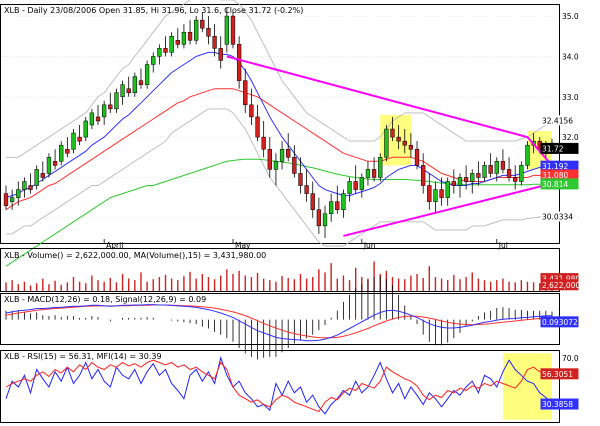 The width and height of the screenshot is (600, 426). I want to click on rsi-right-label: 30.3858, so click(559, 404).